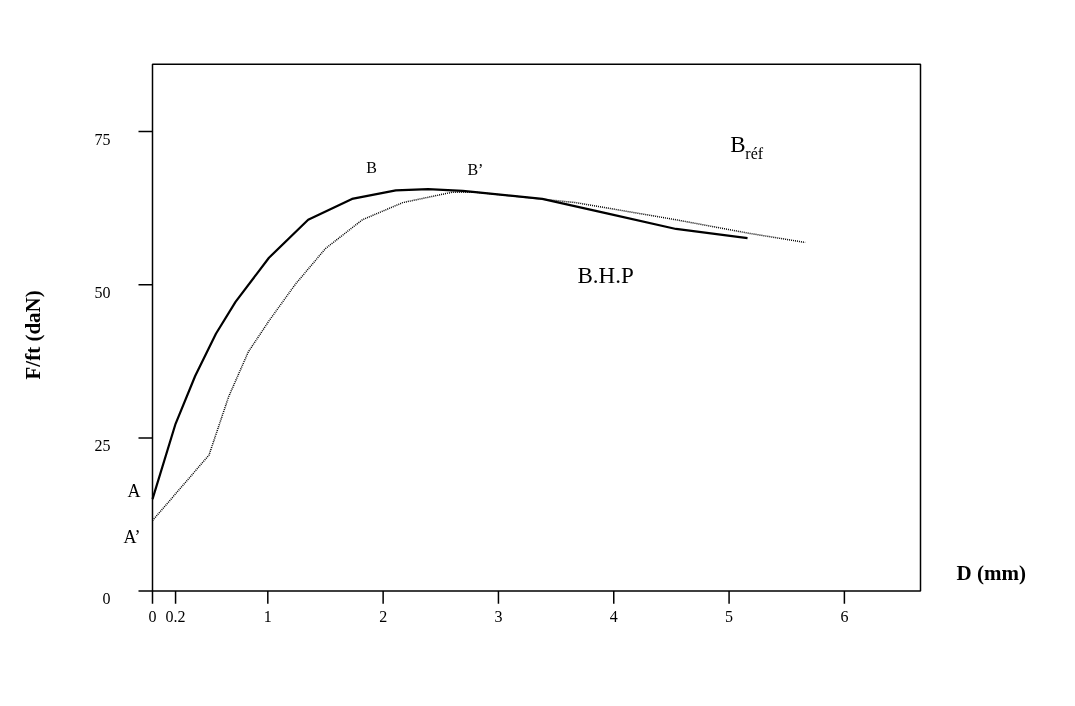  I want to click on x-tick-label: 4, so click(613, 617).